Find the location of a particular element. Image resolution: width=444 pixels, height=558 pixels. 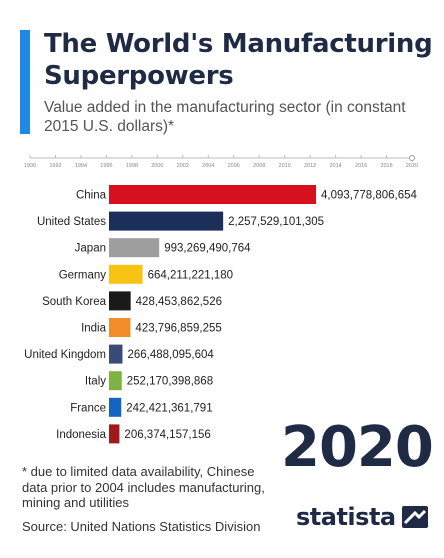

statista-logo-mark-icon is located at coordinates (414, 517).